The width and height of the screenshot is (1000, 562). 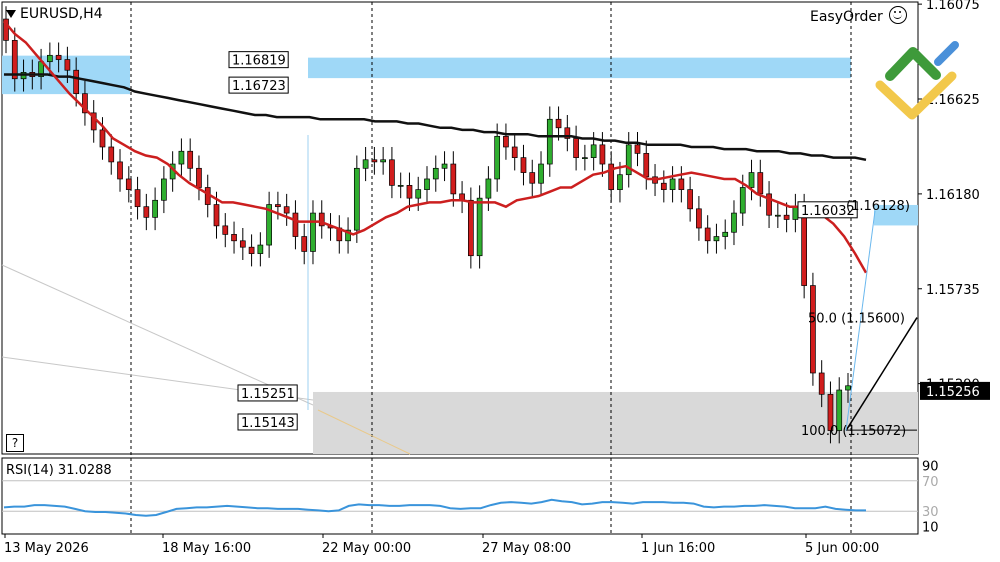 What do you see at coordinates (953, 6) in the screenshot?
I see `price-tick-label: 1.16075` at bounding box center [953, 6].